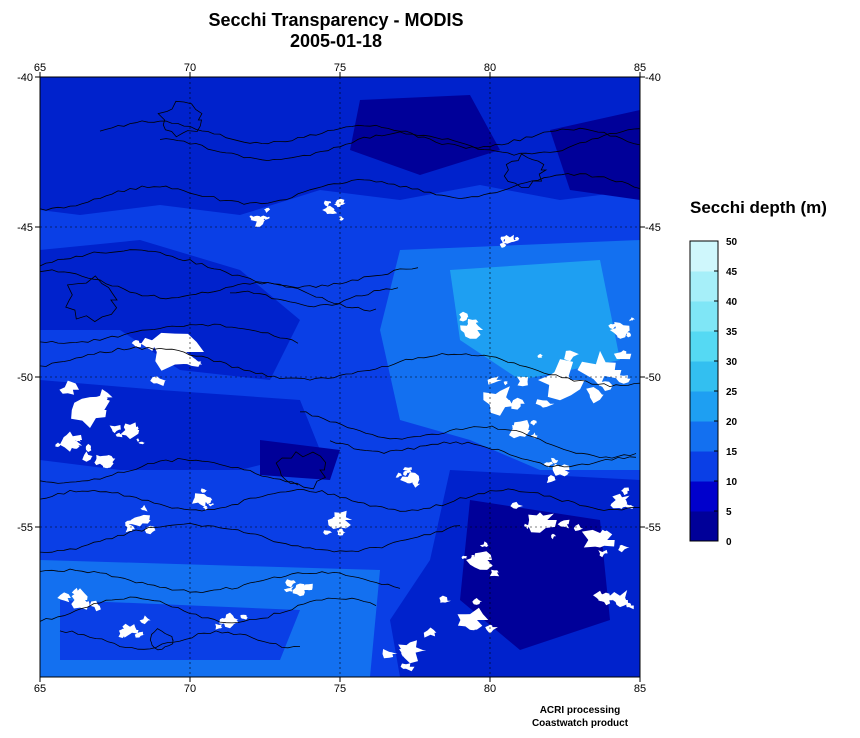 The width and height of the screenshot is (860, 738). I want to click on colorbar-tick-label: 35, so click(732, 332).